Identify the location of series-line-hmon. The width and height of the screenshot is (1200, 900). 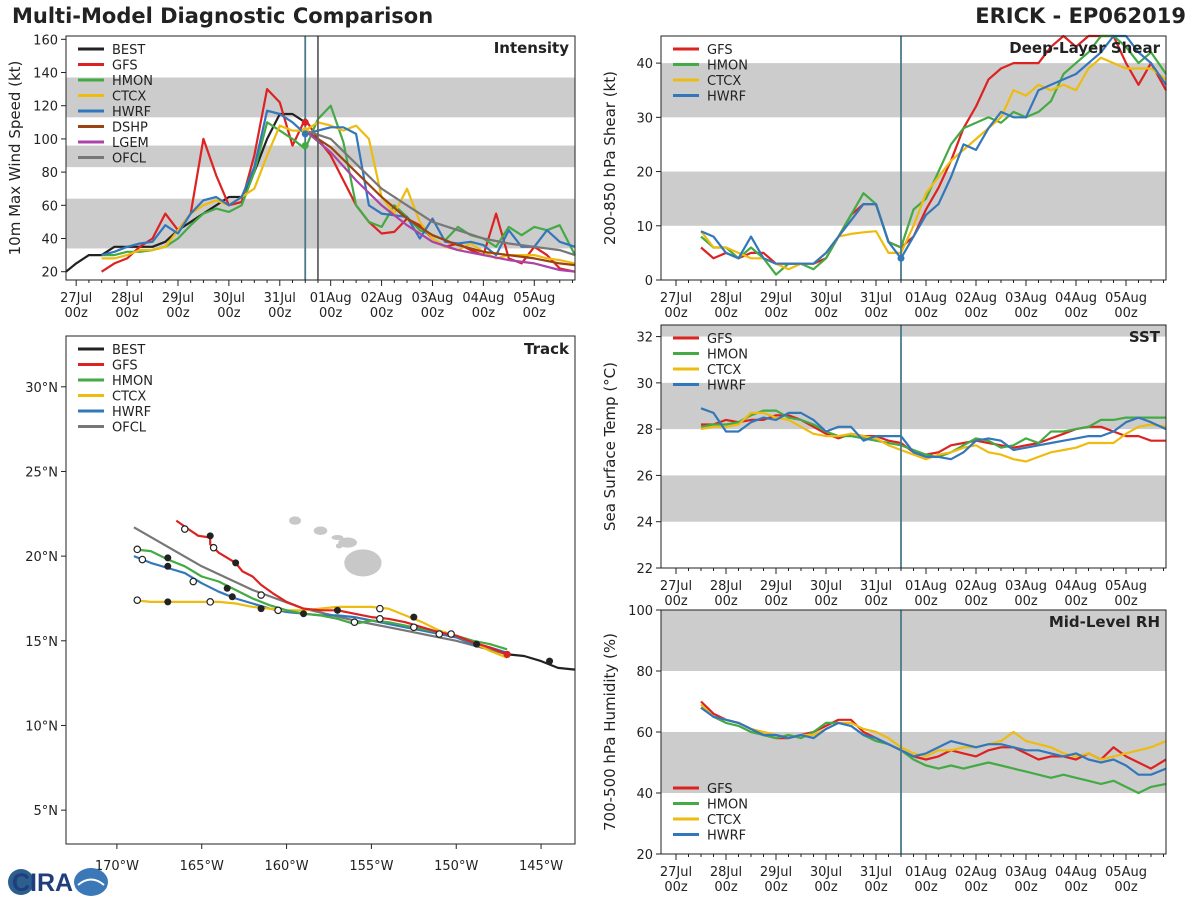
(933, 750).